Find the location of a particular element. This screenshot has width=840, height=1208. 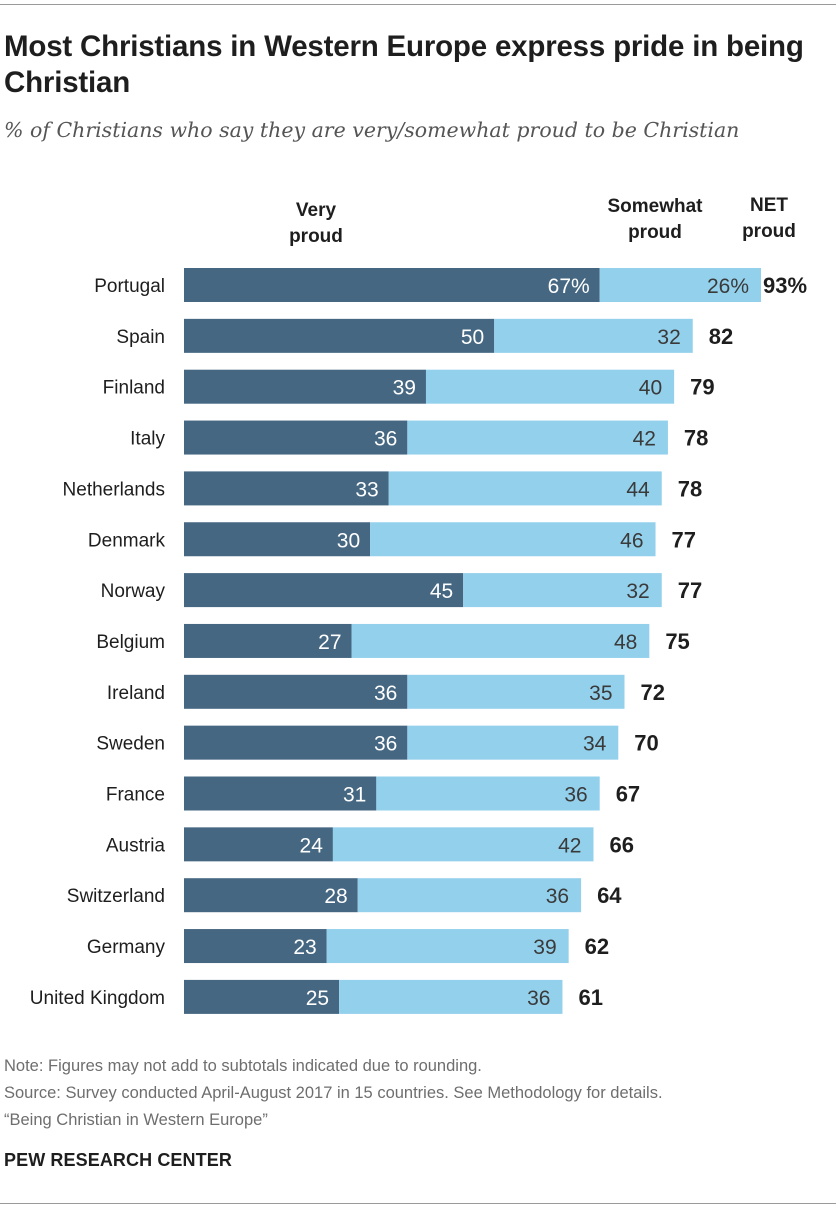

data-label-net-proud: 61 is located at coordinates (590, 997).